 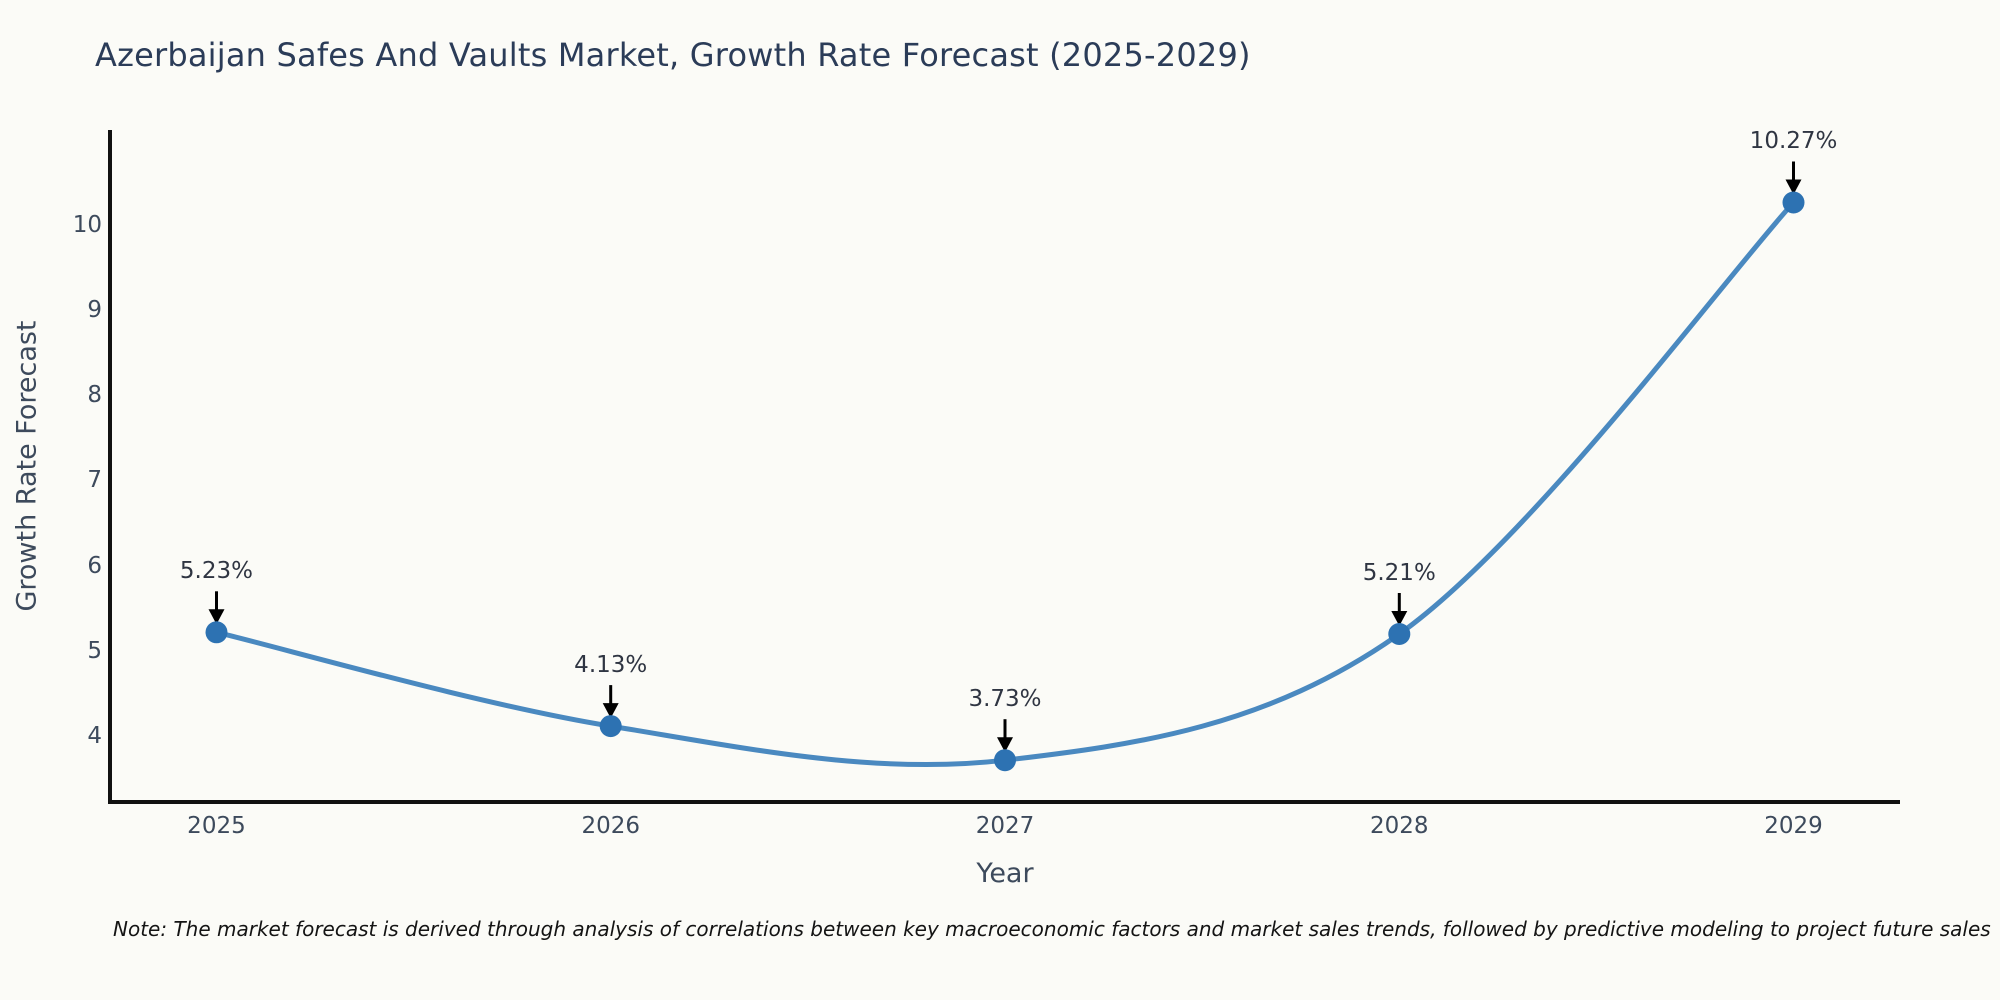 What do you see at coordinates (1005, 826) in the screenshot?
I see `x-tick-label: 2027` at bounding box center [1005, 826].